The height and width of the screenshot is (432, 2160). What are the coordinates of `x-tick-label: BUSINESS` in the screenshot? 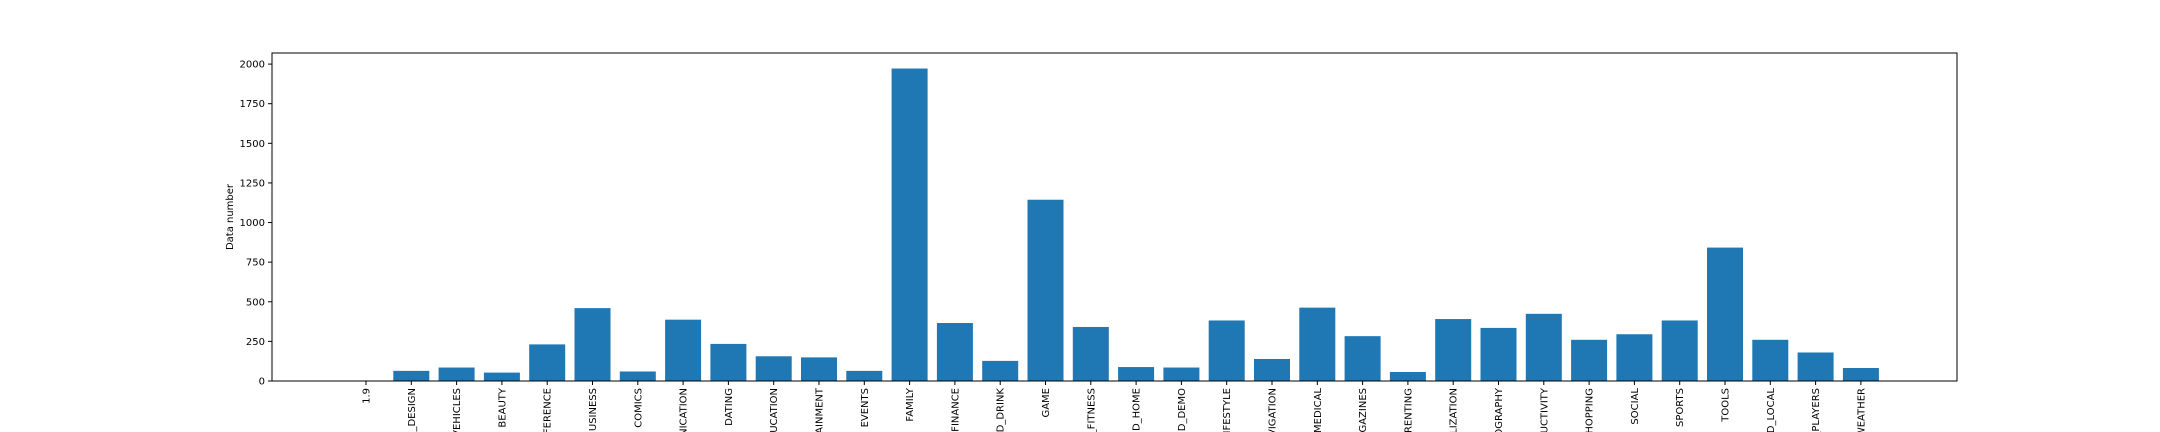 It's located at (593, 410).